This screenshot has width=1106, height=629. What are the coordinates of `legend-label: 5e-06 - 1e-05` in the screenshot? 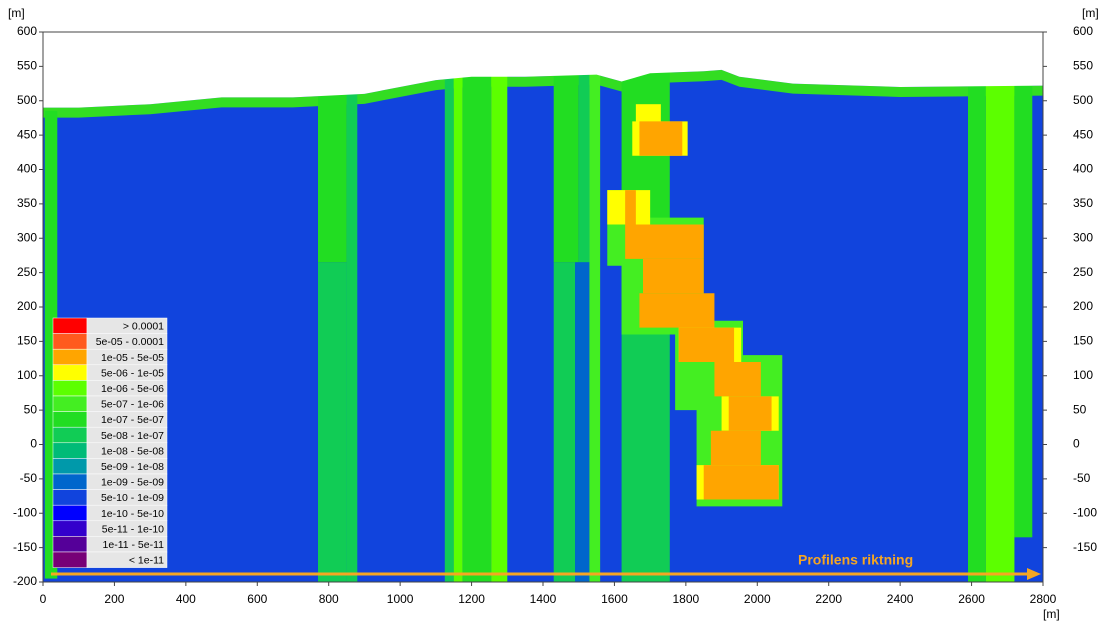 It's located at (132, 373).